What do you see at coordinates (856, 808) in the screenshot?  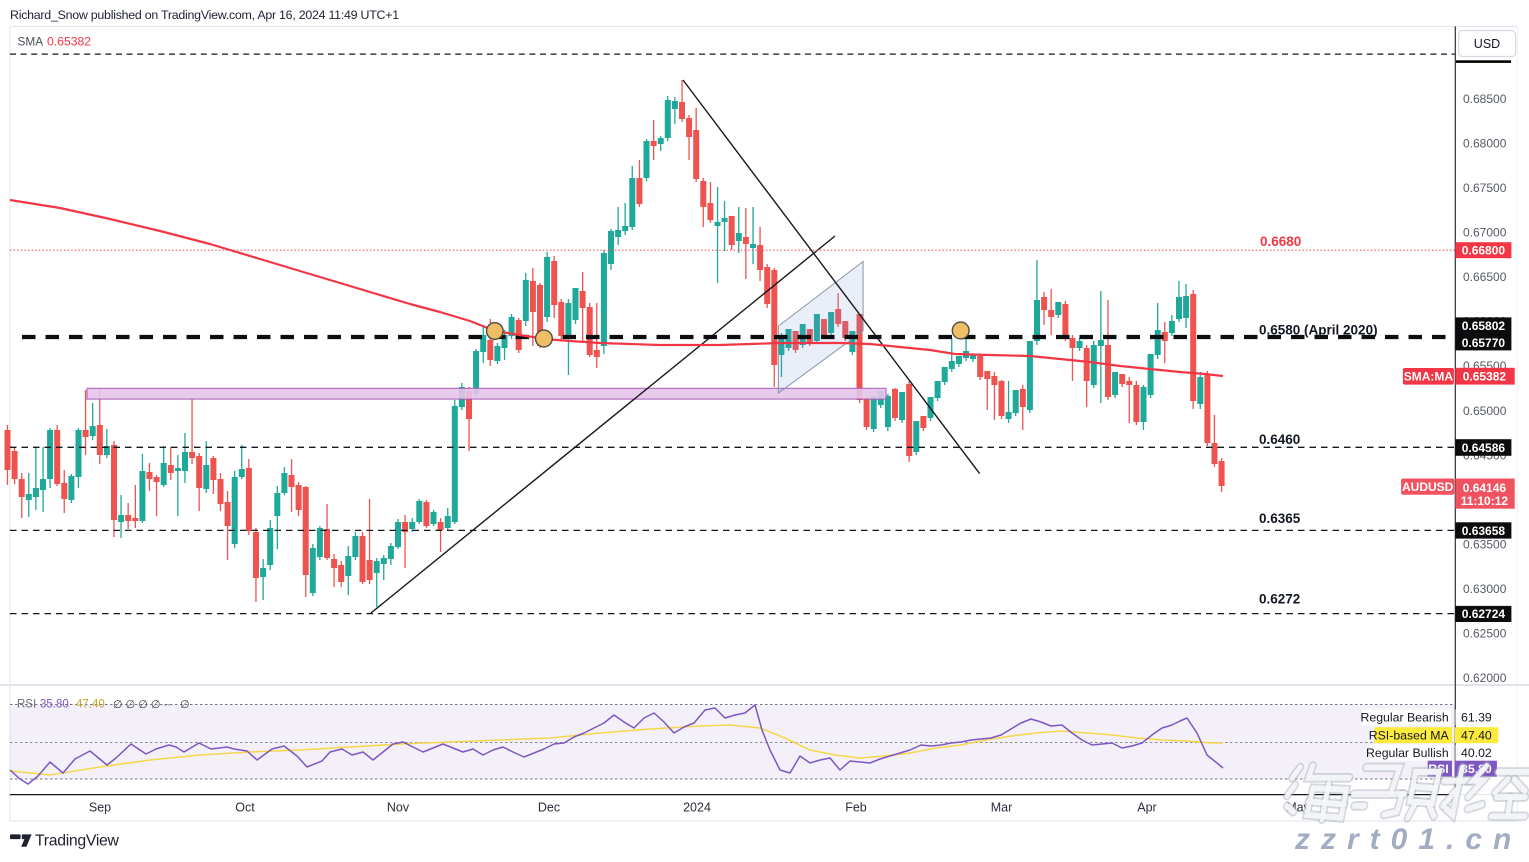 I see `svg-text: Feb` at bounding box center [856, 808].